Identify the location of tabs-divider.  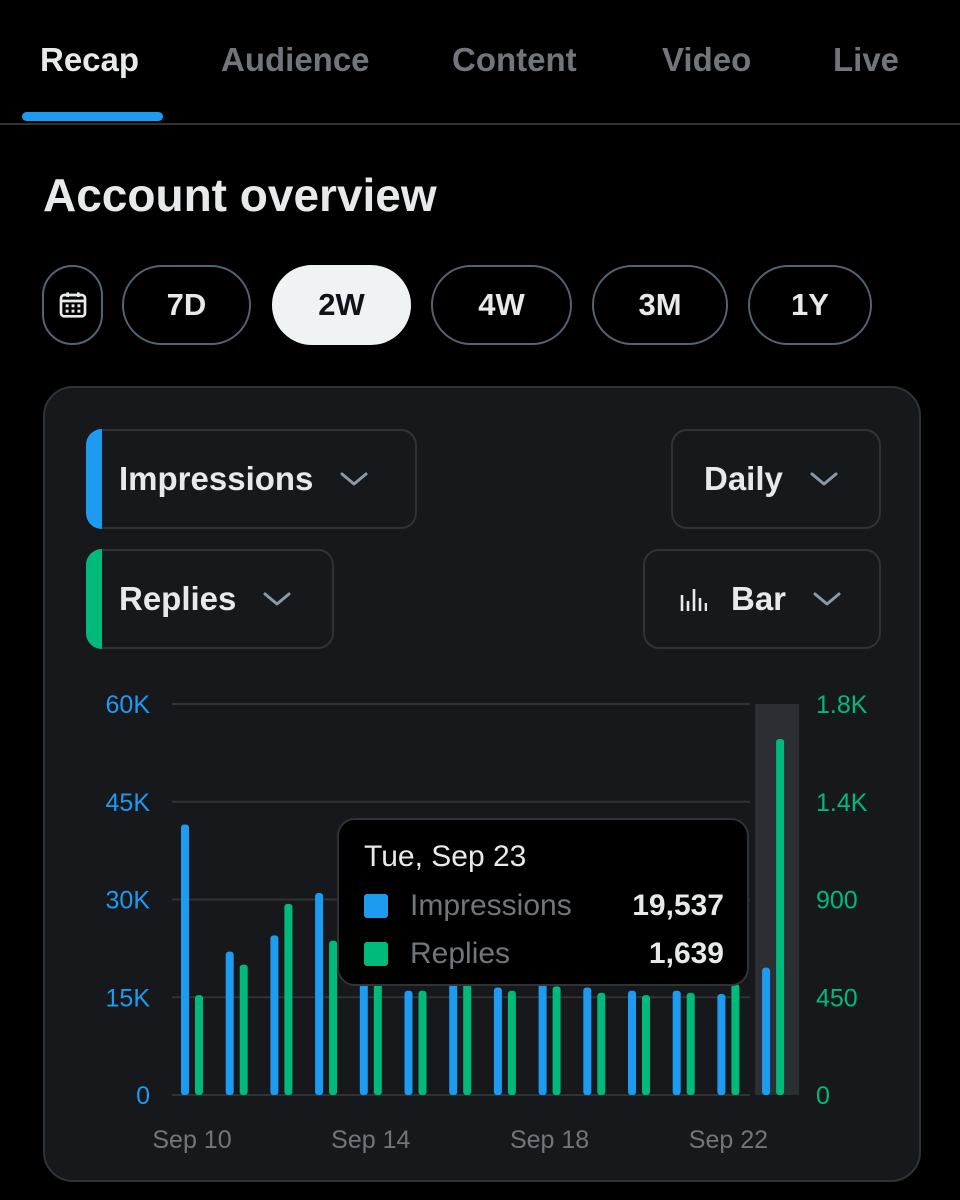
(480, 124).